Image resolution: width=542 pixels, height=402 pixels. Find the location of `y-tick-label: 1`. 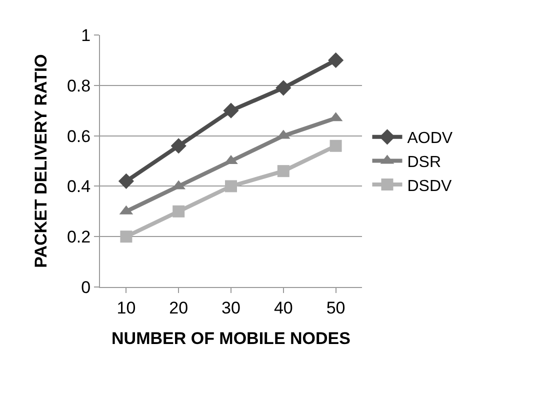

y-tick-label: 1 is located at coordinates (86, 35).